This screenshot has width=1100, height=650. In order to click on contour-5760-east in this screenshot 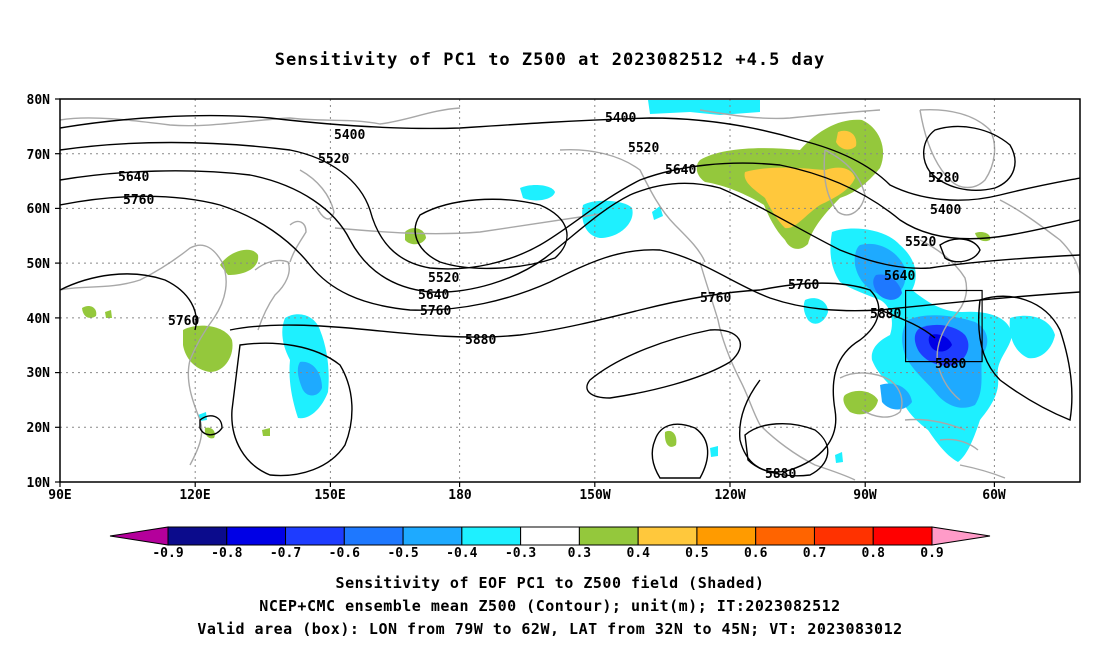, I will do `click(907, 324)`.